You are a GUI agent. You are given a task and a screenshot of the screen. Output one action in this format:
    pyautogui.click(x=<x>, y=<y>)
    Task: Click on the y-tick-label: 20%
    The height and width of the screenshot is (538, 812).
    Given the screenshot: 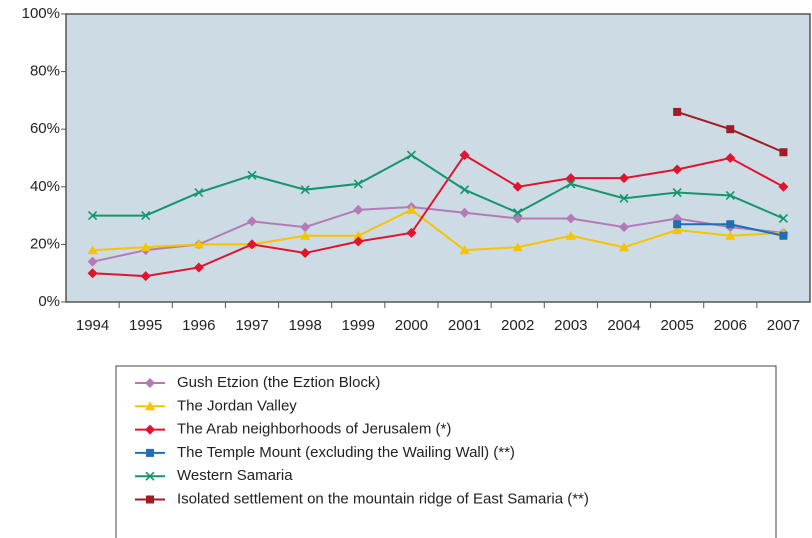 What is the action you would take?
    pyautogui.click(x=45, y=243)
    